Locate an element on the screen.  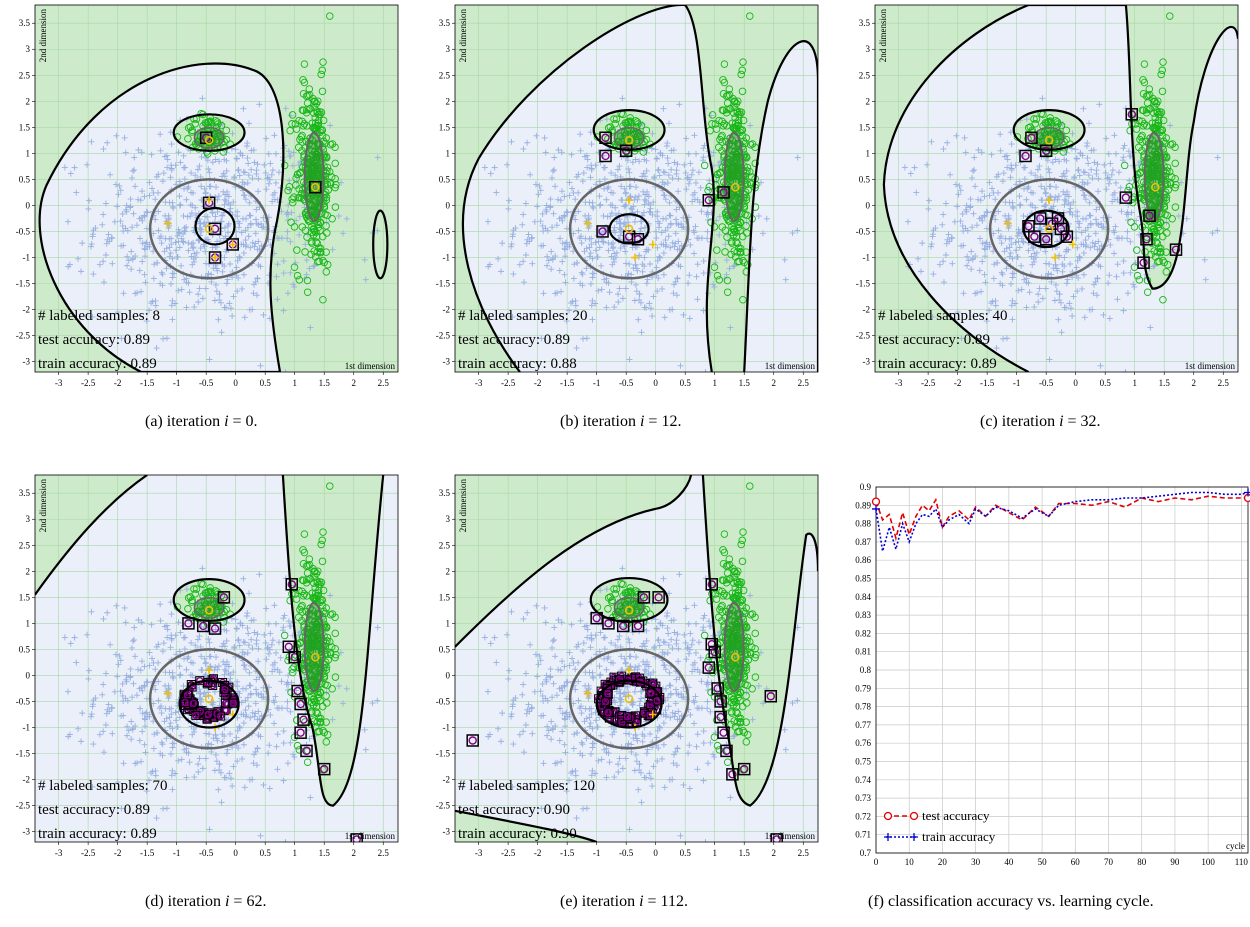
component-mean-marker is located at coordinates (167, 693).